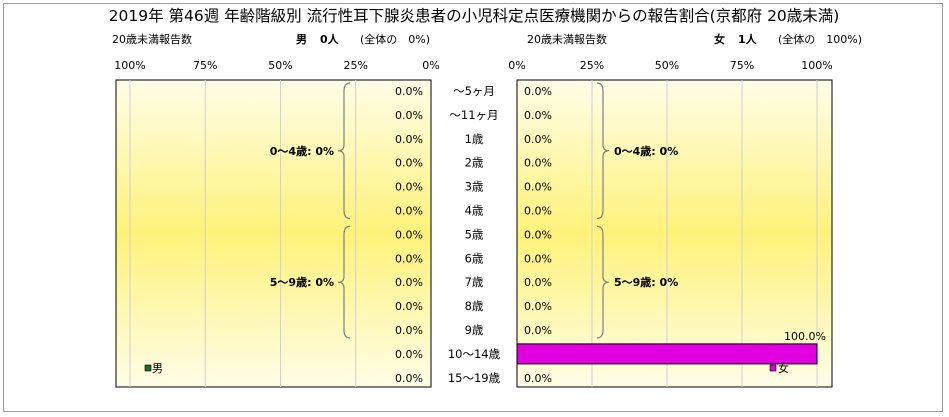  Describe the element at coordinates (474, 91) in the screenshot. I see `age-category-label: 〜5ヶ月` at that location.